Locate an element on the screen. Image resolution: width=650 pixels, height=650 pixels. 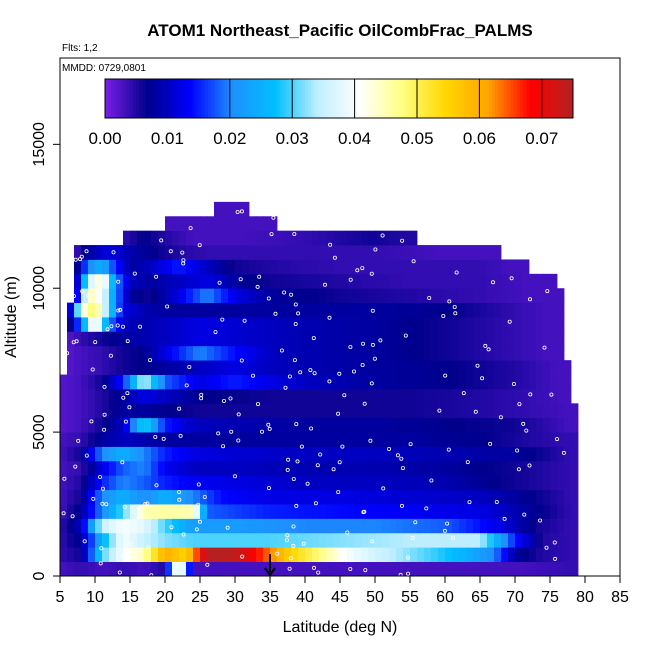
x-axis: 5 10 15 20 25 30 35 40 45 50 55 60 65 70 75 80 85 is located at coordinates (342, 590).